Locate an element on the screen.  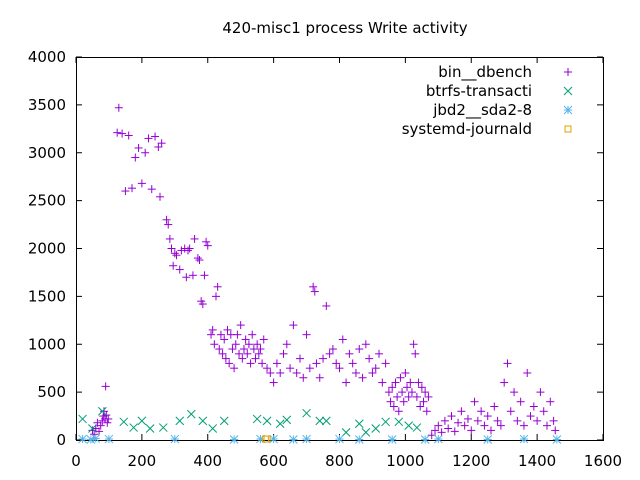
x-tick-label: 400 is located at coordinates (207, 461).